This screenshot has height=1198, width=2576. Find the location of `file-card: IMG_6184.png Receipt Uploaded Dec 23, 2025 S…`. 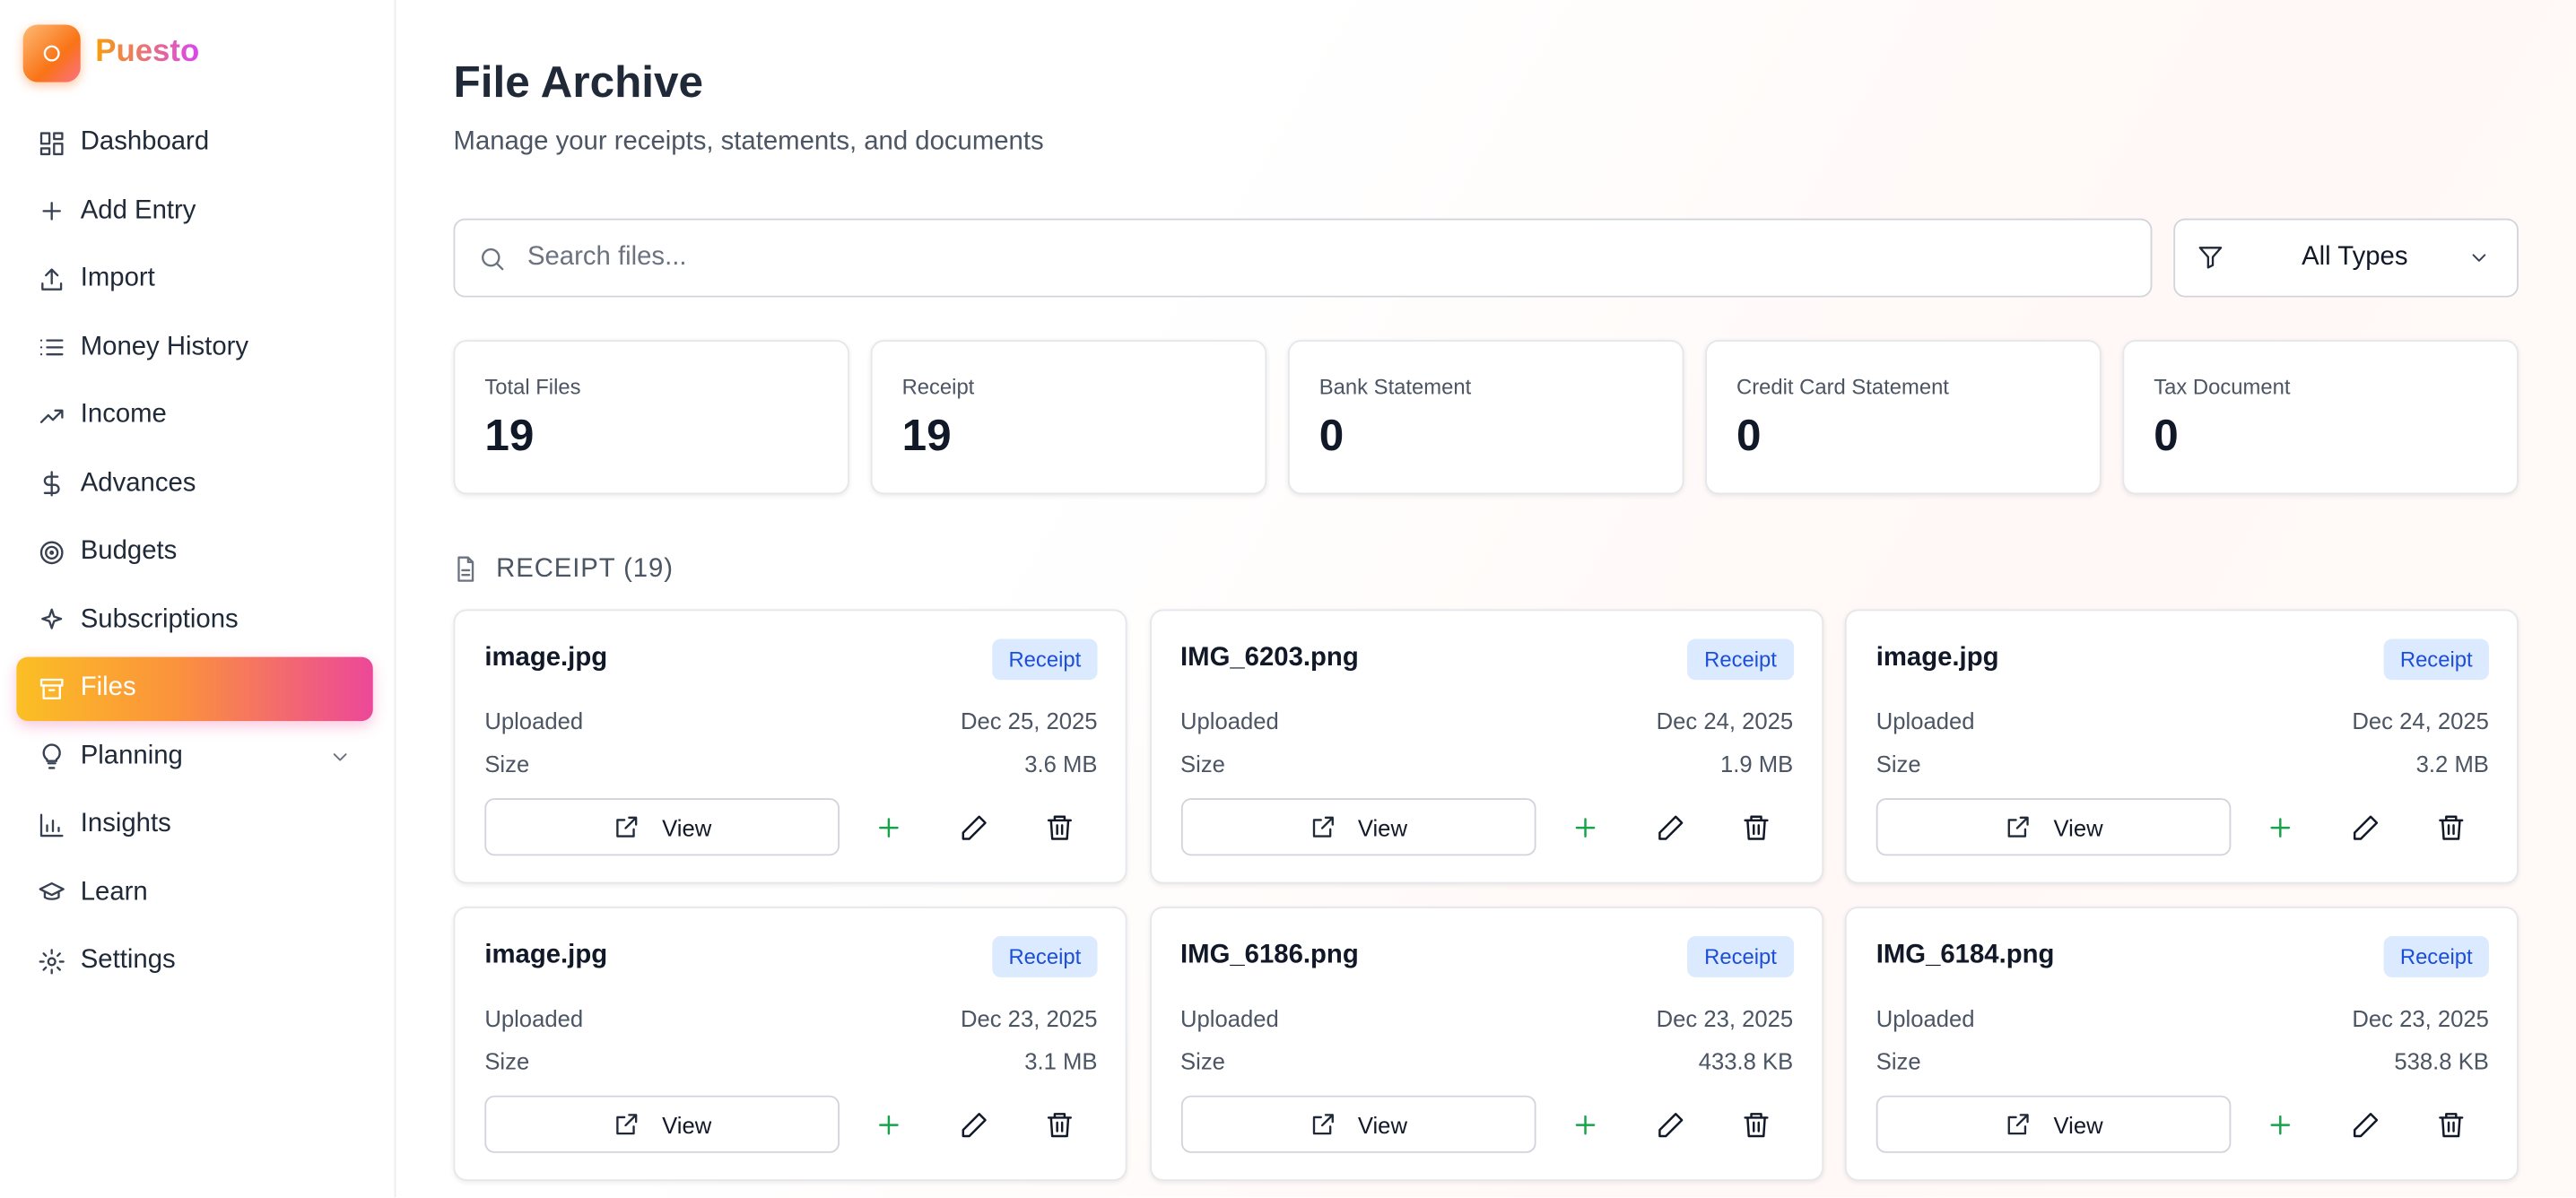

file-card: IMG_6184.png Receipt Uploaded Dec 23, 2025 S… is located at coordinates (2181, 1044).